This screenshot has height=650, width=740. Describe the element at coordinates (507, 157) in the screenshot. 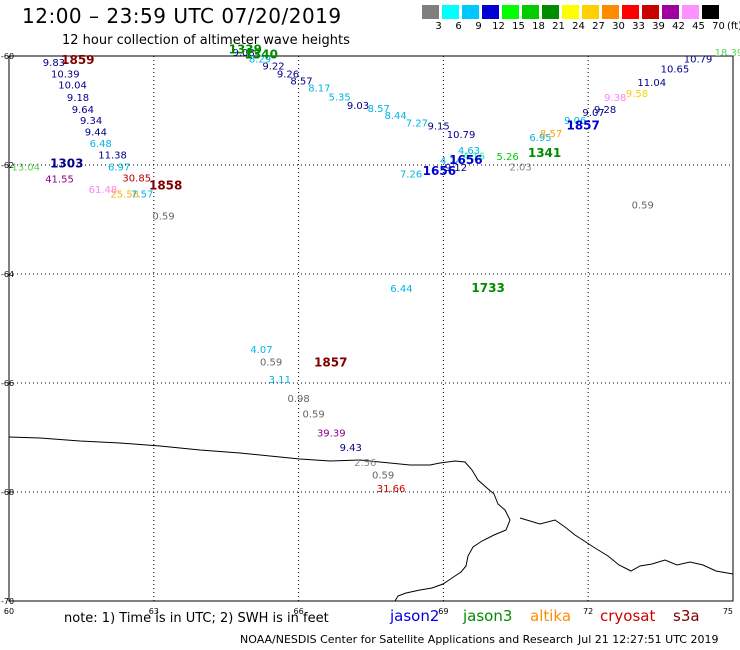

I see `wave-height-label: 5.26` at that location.